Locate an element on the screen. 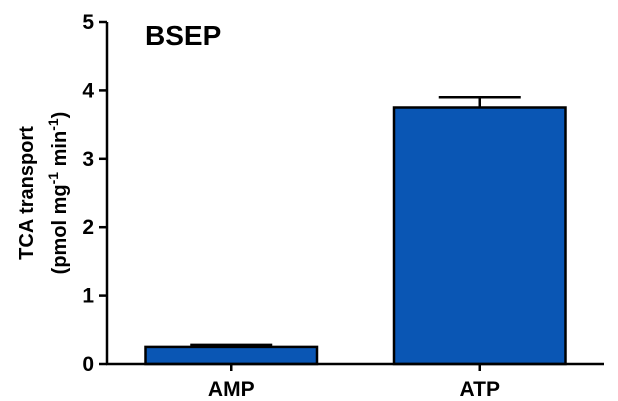 The image size is (618, 401). y-tick-label-4: 4 is located at coordinates (88, 90).